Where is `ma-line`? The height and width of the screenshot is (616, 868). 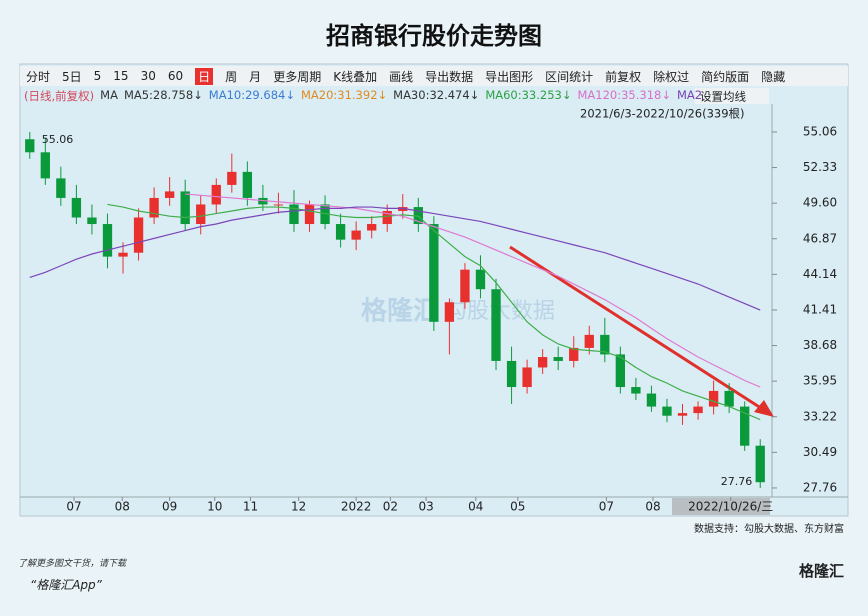 ma-line is located at coordinates (395, 258).